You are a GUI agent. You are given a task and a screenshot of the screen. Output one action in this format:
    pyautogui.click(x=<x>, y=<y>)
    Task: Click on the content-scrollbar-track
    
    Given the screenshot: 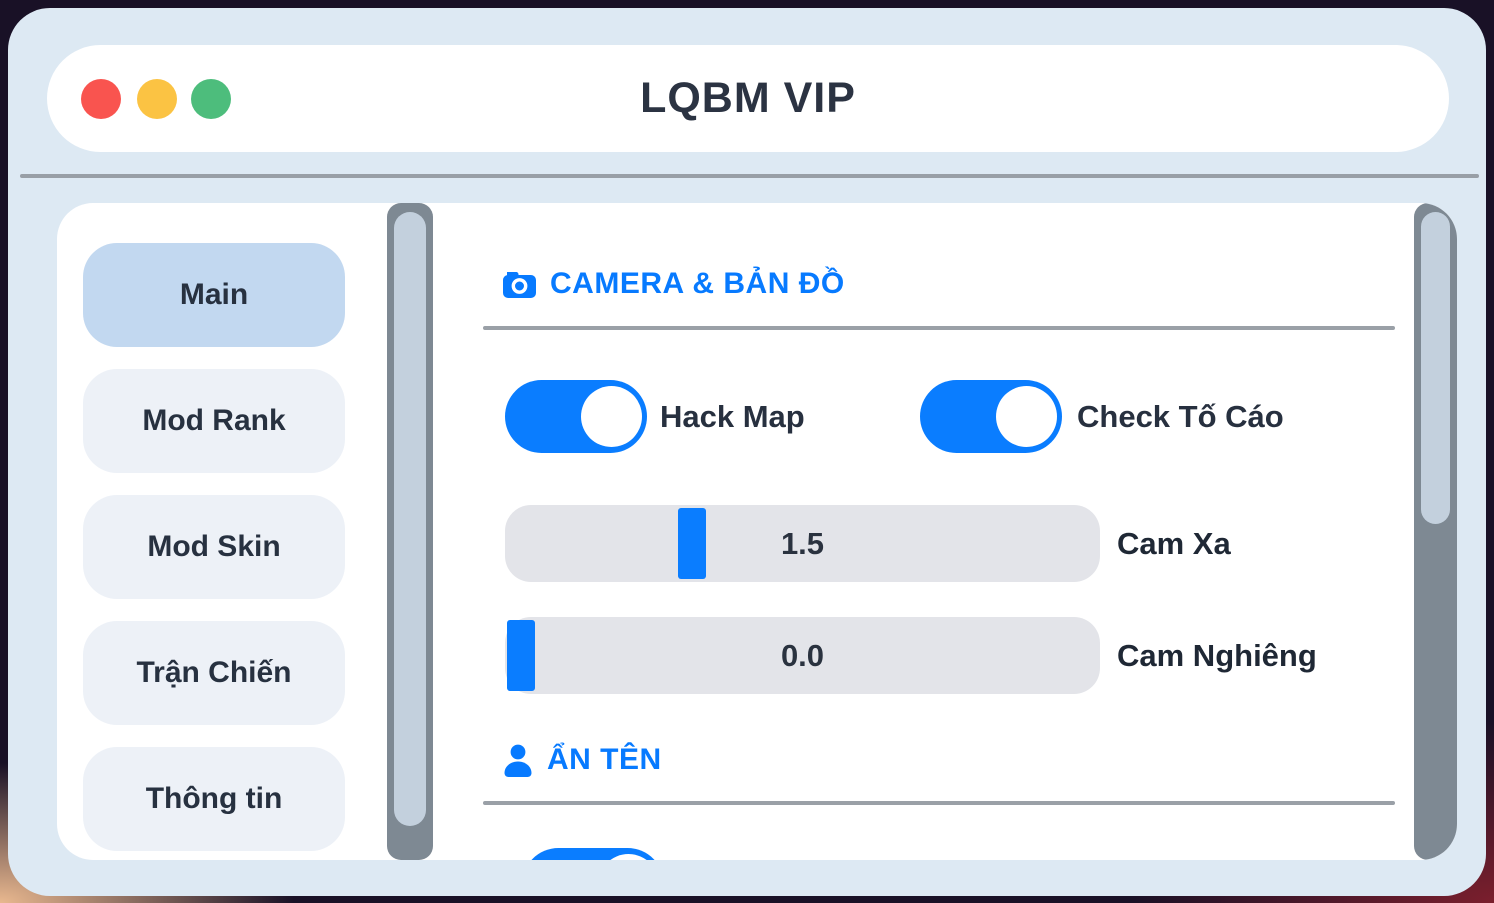 What is the action you would take?
    pyautogui.click(x=1435, y=531)
    